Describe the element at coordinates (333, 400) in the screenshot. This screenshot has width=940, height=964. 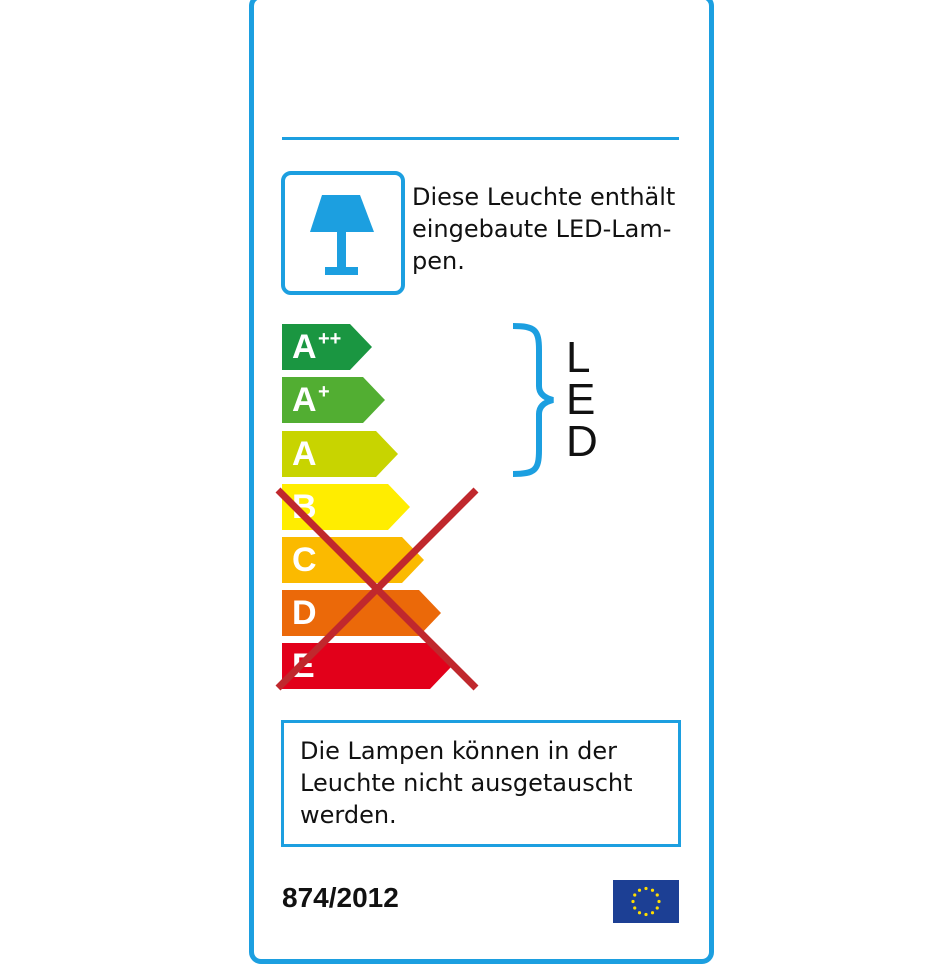
I see `energy-class-bar: A +` at that location.